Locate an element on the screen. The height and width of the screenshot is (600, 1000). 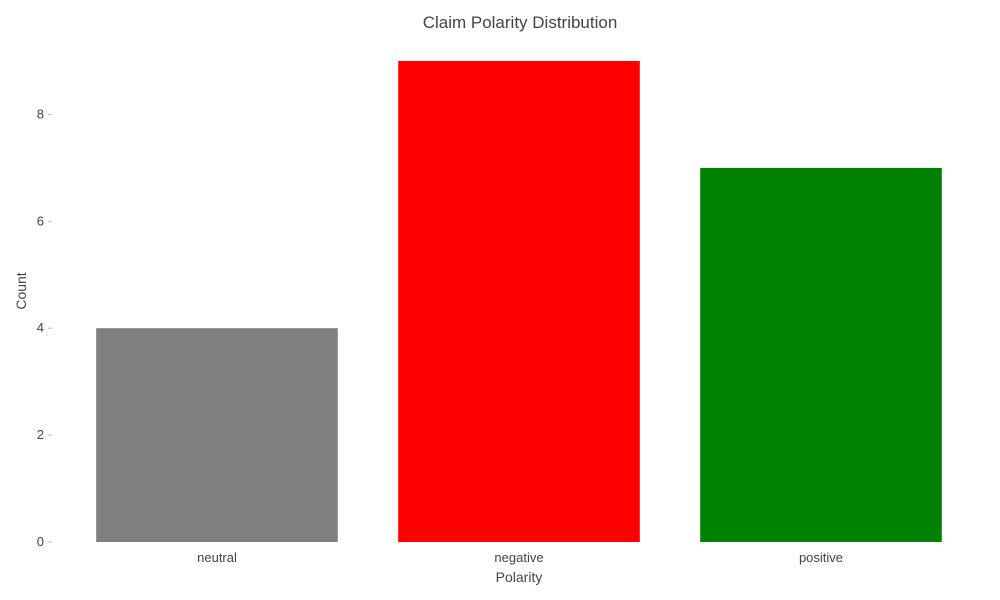
y-tick-label: 2 is located at coordinates (40, 434).